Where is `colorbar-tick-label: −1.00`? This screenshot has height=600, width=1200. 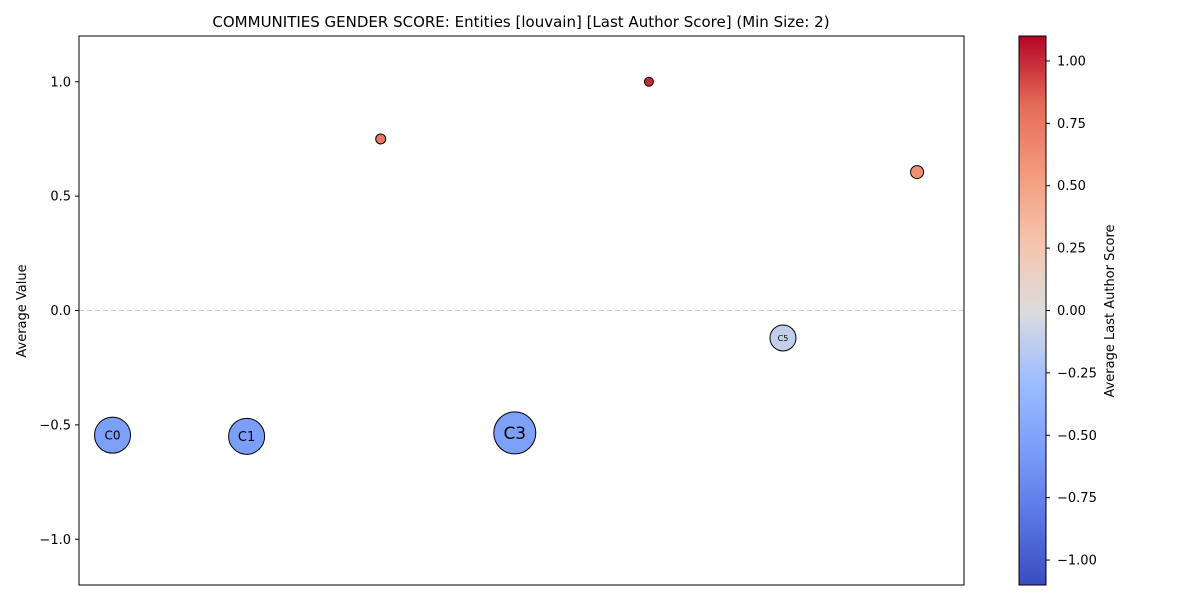
colorbar-tick-label: −1.00 is located at coordinates (1077, 561).